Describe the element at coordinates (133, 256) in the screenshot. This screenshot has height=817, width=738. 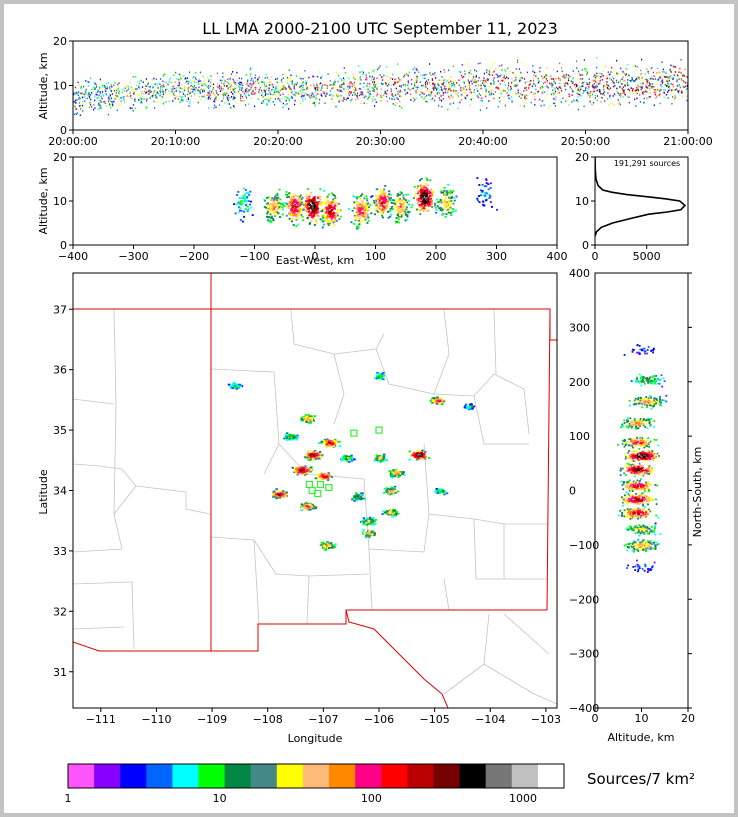
I see `east-west-axis-tick-label: −300` at that location.